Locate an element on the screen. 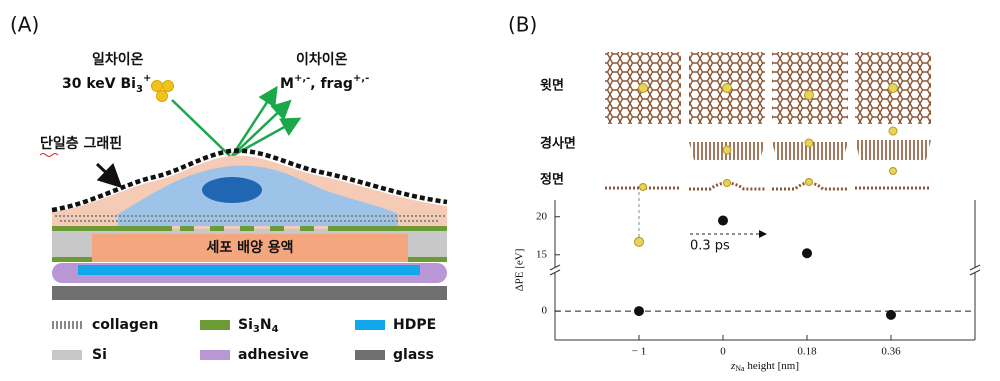 The image size is (1000, 381). spell-underline is located at coordinates (49, 155).